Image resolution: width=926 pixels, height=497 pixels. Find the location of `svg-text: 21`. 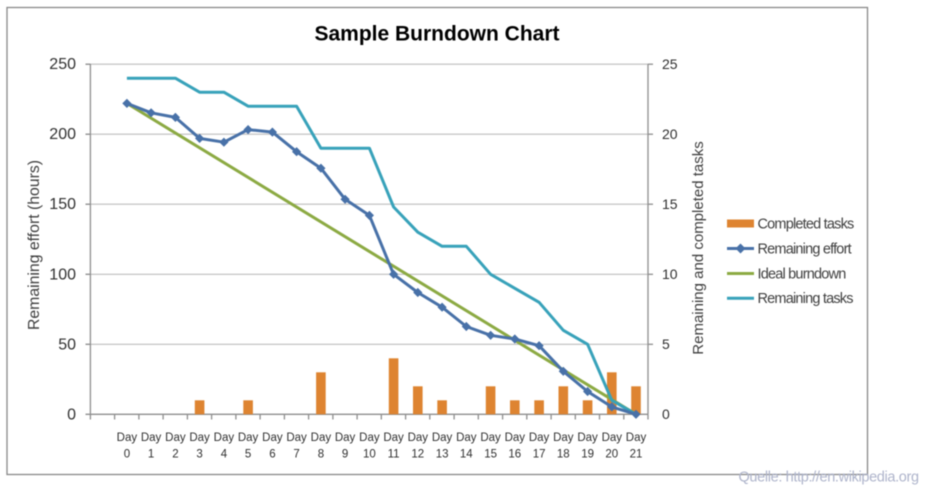

svg-text: 21 is located at coordinates (636, 455).